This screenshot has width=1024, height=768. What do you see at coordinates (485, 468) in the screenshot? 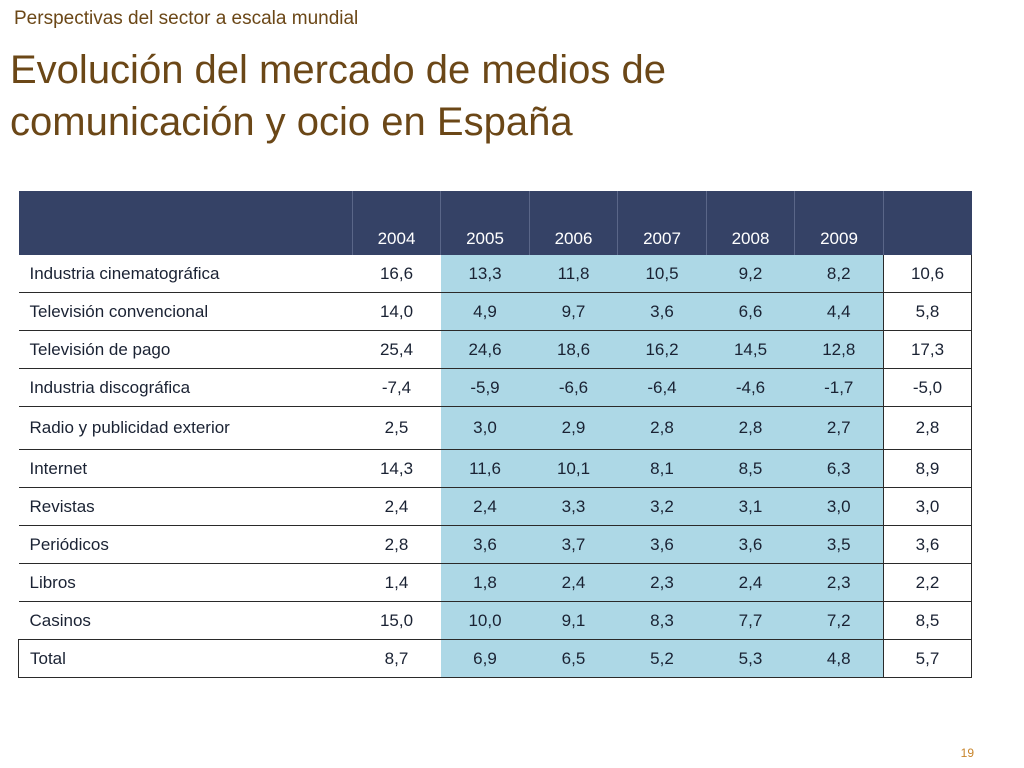
I see `table-cell: 11,6` at bounding box center [485, 468].